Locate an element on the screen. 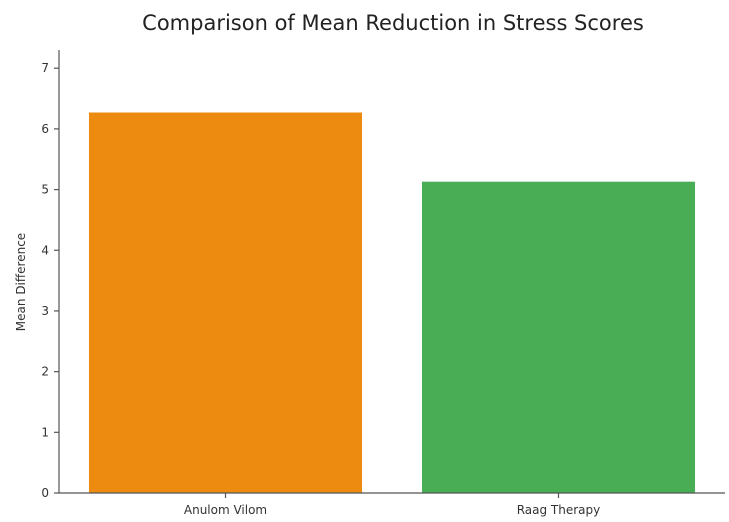  y-axis-label: Mean Difference is located at coordinates (21, 282).